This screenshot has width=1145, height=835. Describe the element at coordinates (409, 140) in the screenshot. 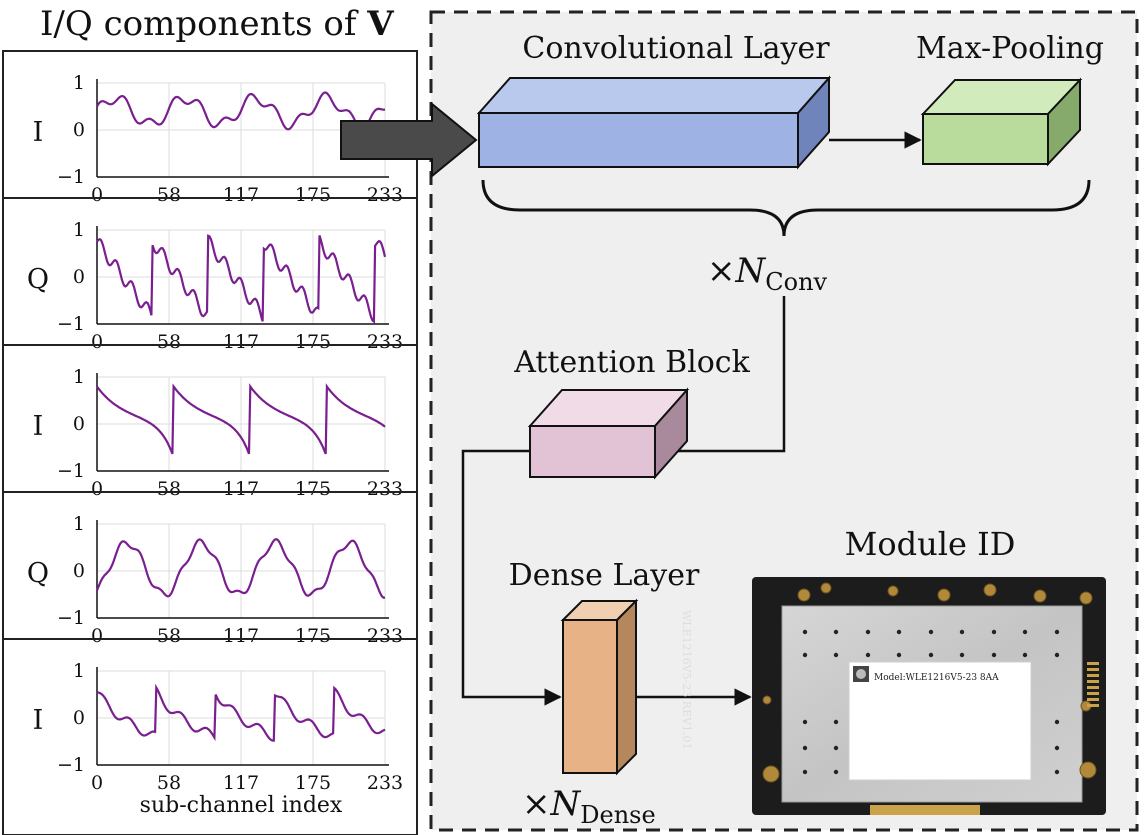

I see `input-arrow` at that location.